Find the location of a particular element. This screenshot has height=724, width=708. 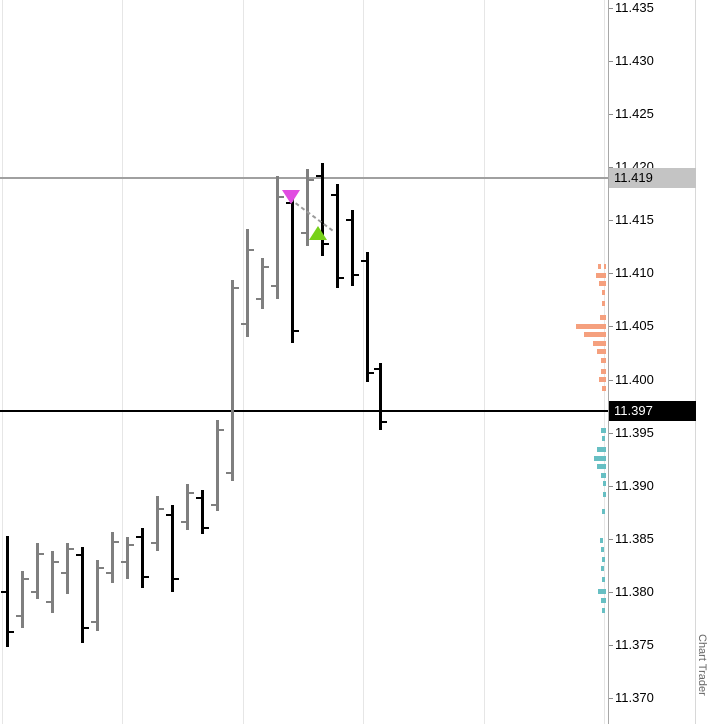

signal-markers-layer is located at coordinates (304, 215).